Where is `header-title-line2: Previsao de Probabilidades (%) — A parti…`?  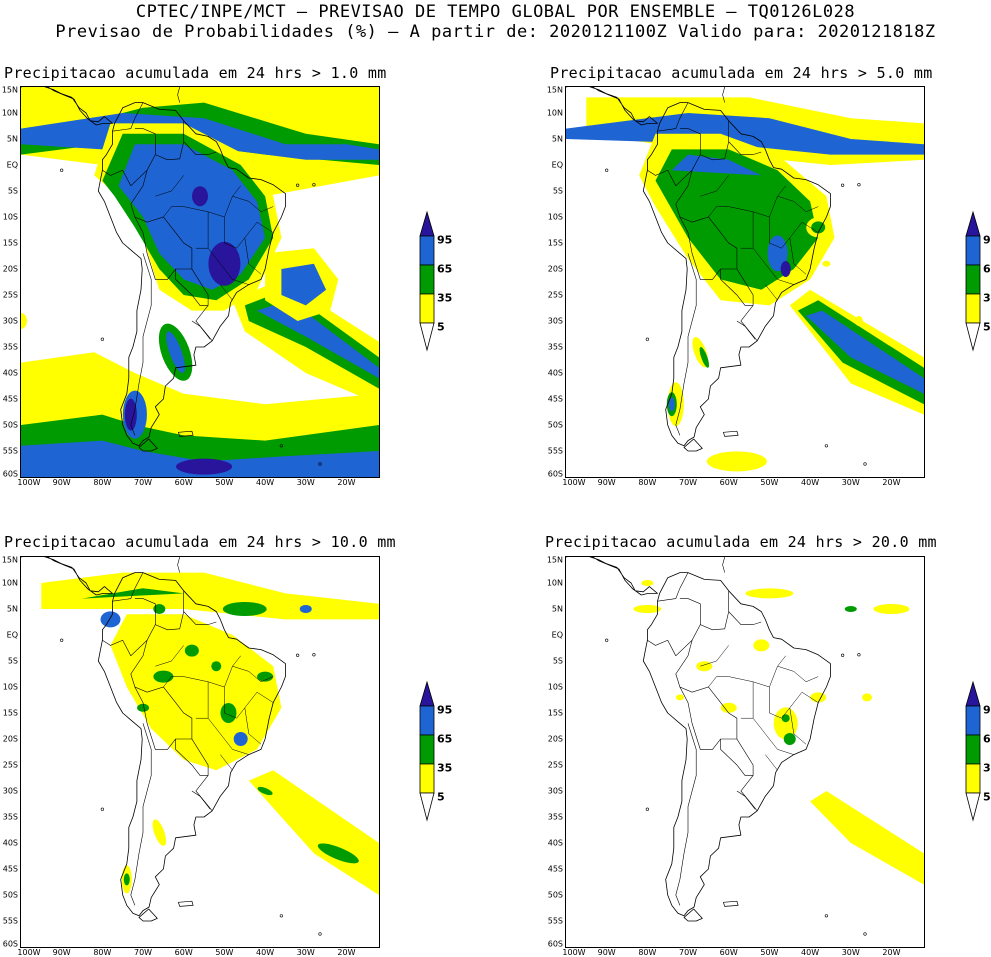 header-title-line2: Previsao de Probabilidades (%) — A parti… is located at coordinates (495, 32).